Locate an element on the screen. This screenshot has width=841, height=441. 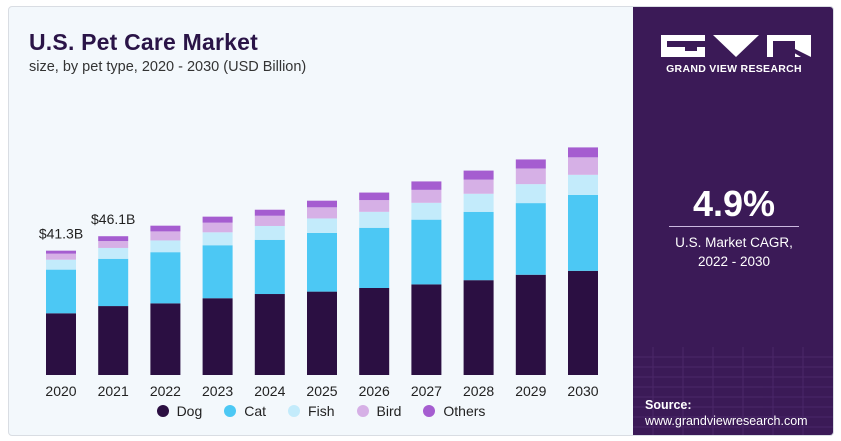
bar-others-2025 is located at coordinates (322, 204).